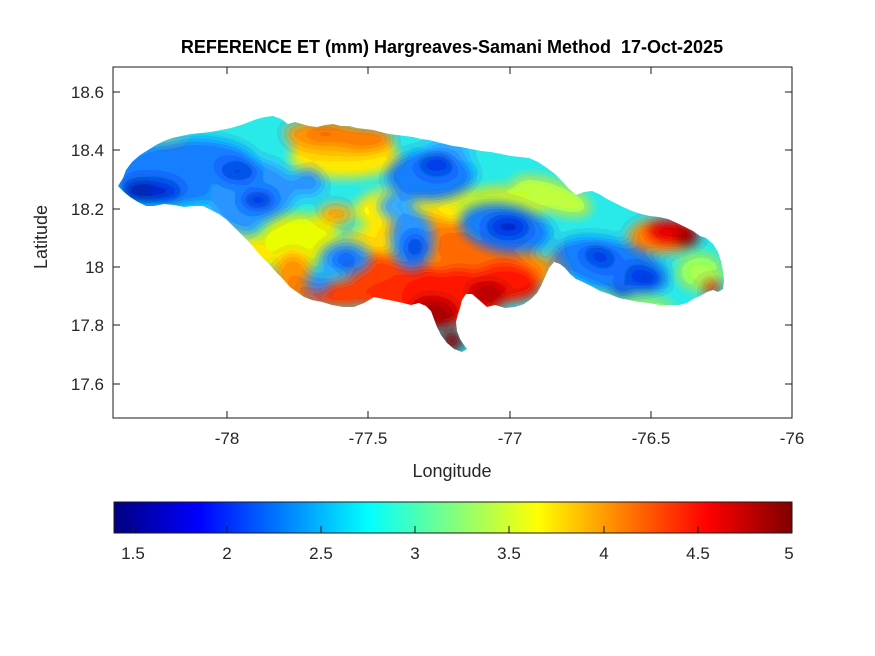 This screenshot has height=656, width=875. Describe the element at coordinates (368, 438) in the screenshot. I see `x-tick-label-1: -77.5` at that location.